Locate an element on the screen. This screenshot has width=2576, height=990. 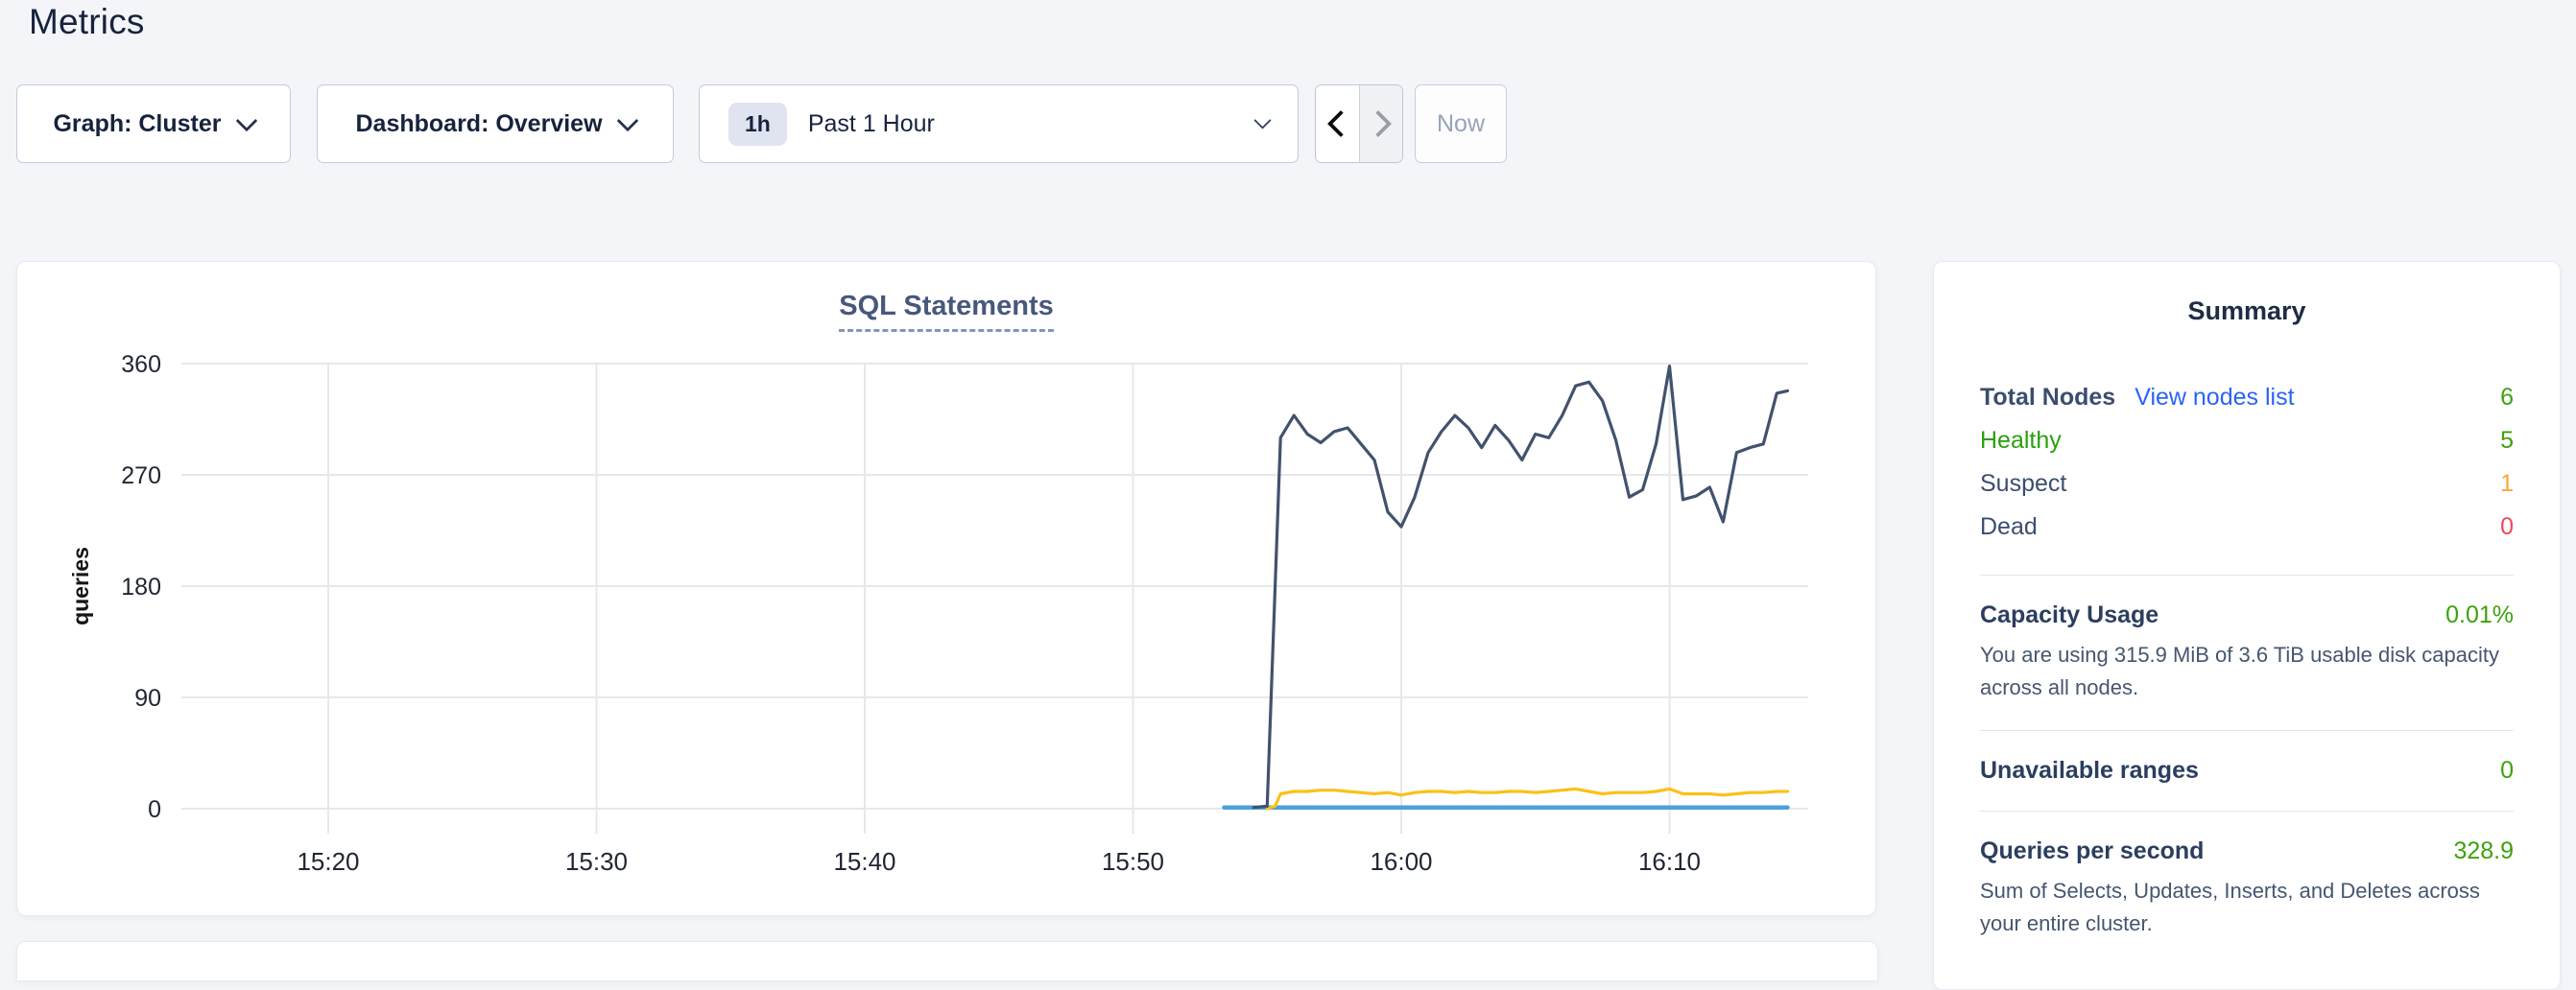
time-range-dropdown: 1h Past 1 Hour is located at coordinates (999, 124).